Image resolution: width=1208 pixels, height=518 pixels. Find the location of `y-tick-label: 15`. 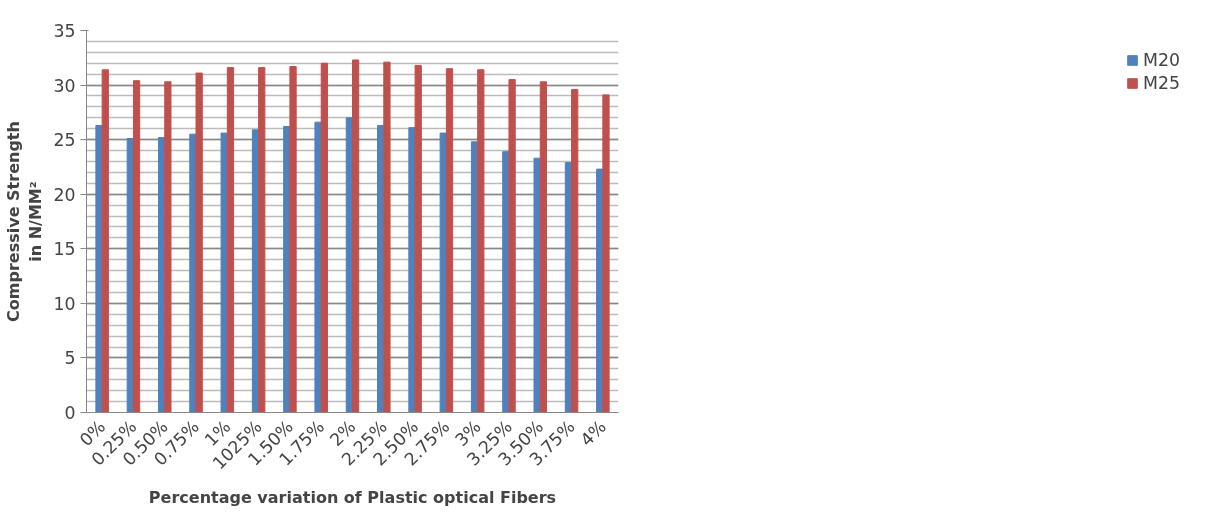

y-tick-label: 15 is located at coordinates (64, 249).